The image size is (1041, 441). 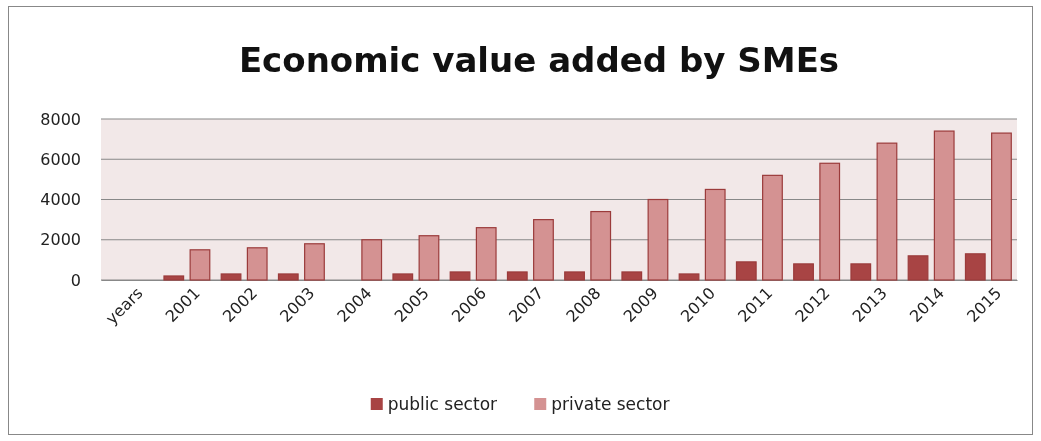 What do you see at coordinates (610, 404) in the screenshot?
I see `legend-label: private sector` at bounding box center [610, 404].